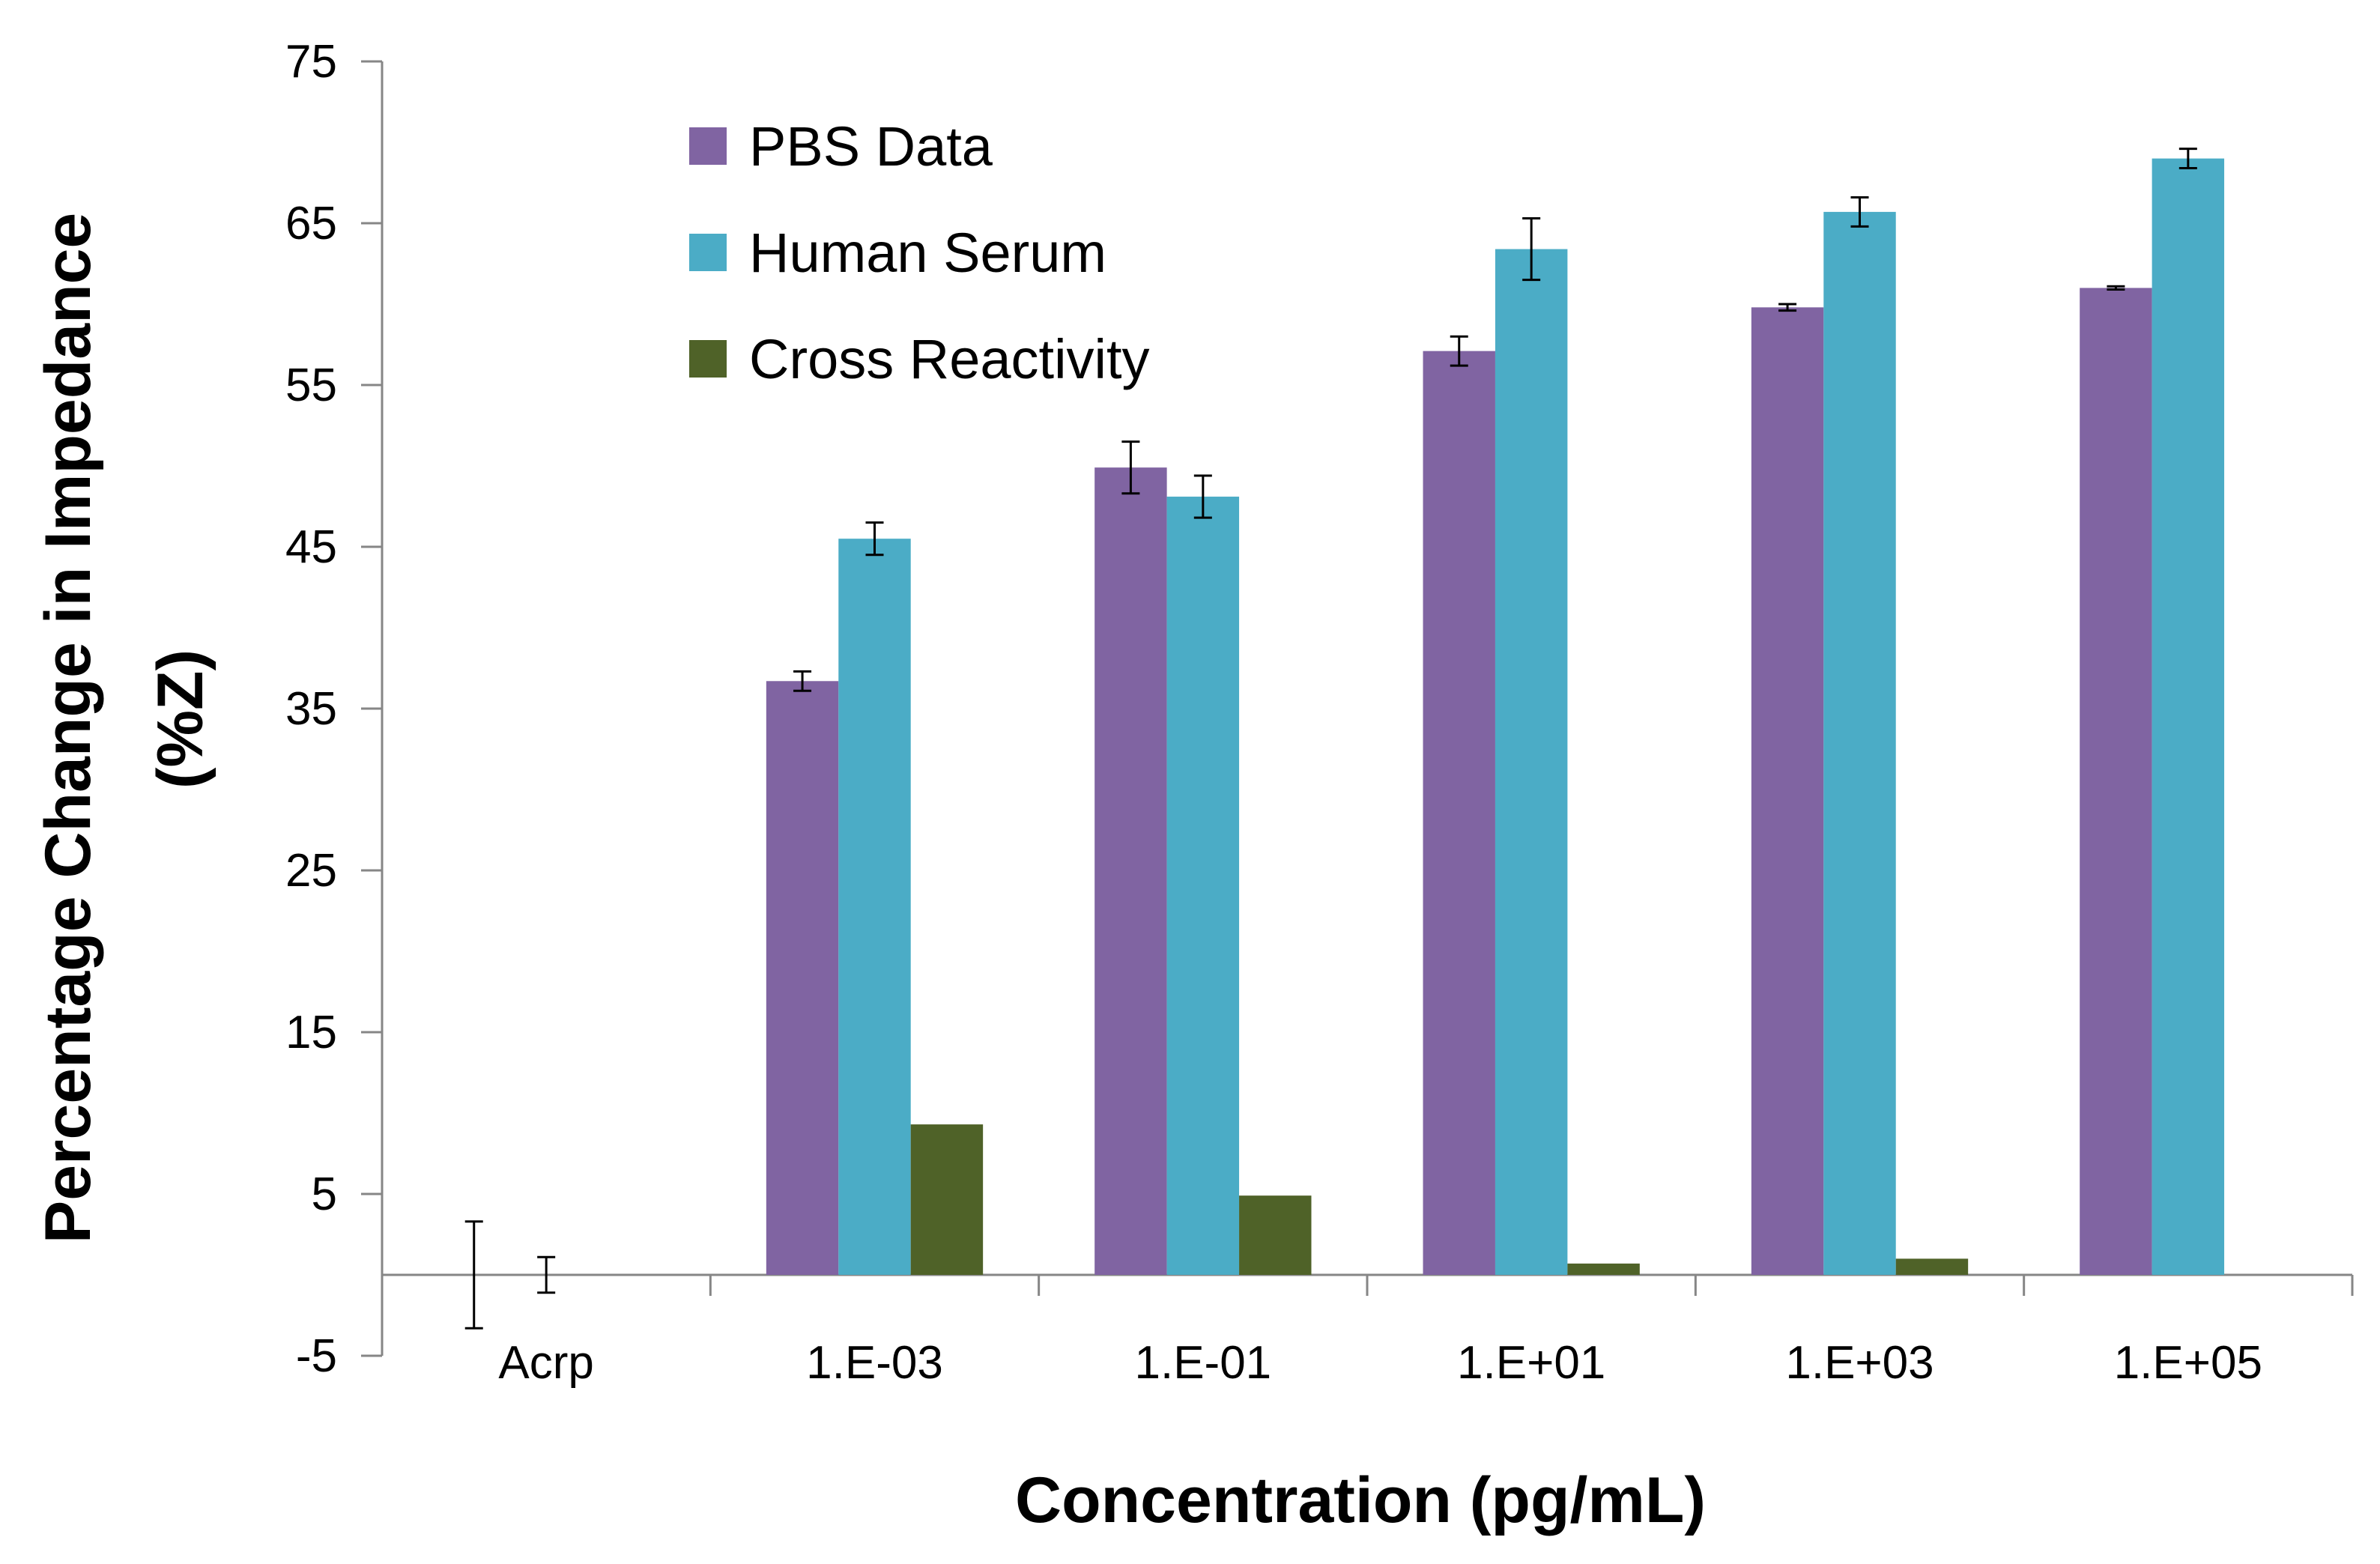 Image resolution: width=2380 pixels, height=1564 pixels. I want to click on y-tick-label: 45, so click(311, 547).